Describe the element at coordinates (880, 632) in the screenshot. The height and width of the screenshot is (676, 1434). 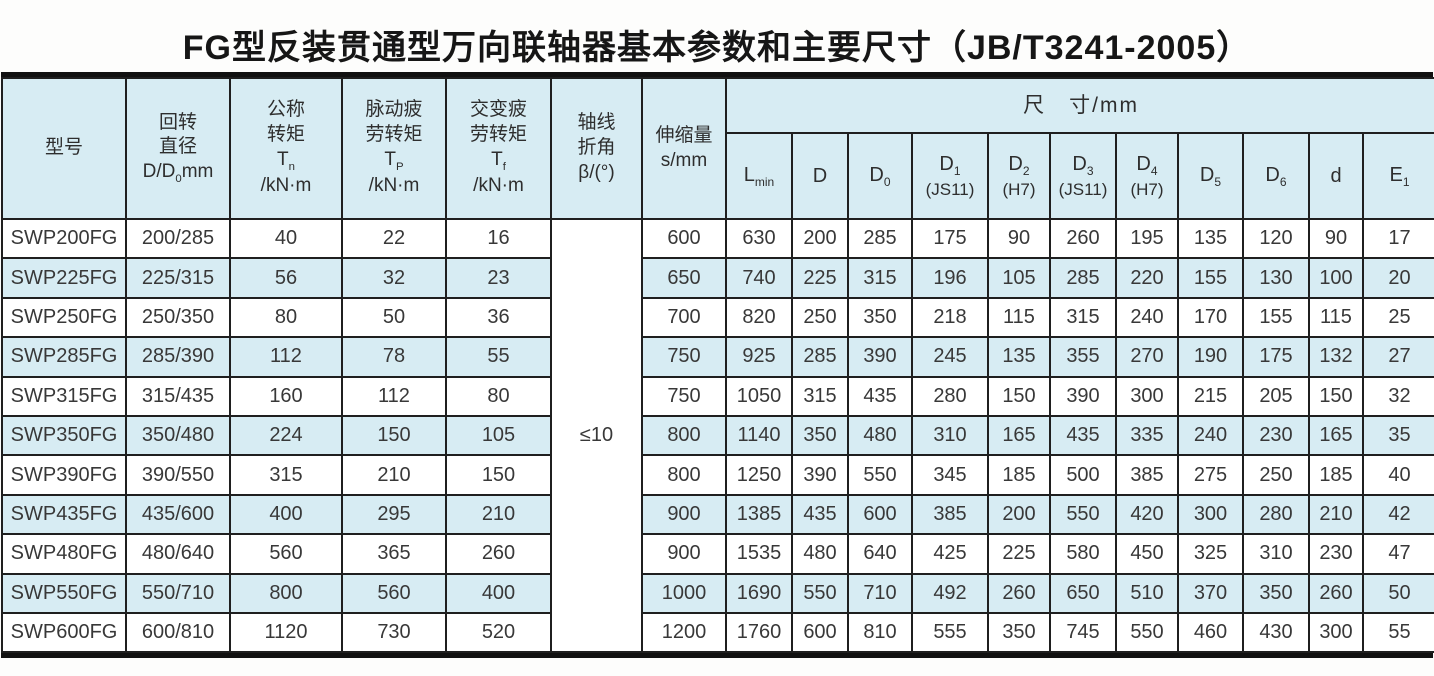
I see `cell-value: 810` at that location.